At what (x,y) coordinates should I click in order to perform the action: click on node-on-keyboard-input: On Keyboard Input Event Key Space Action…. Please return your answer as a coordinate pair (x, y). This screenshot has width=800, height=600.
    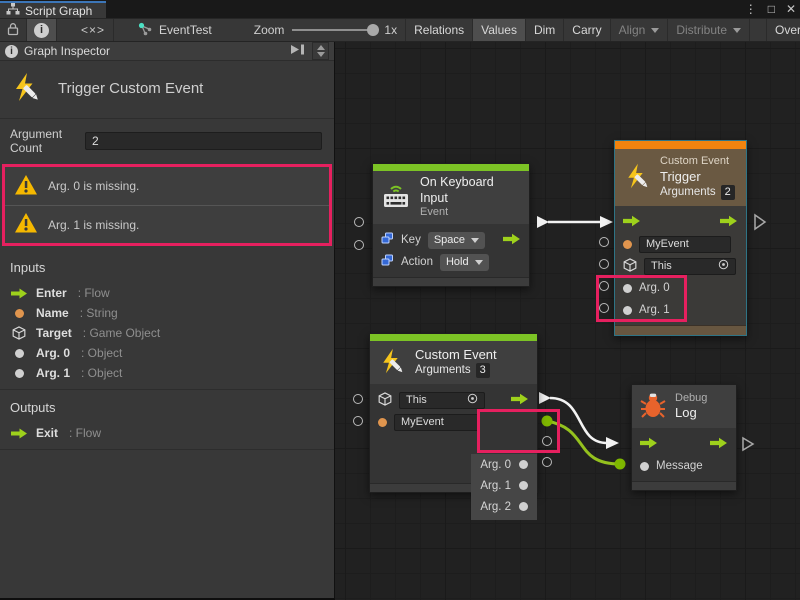
    Looking at the image, I should click on (451, 225).